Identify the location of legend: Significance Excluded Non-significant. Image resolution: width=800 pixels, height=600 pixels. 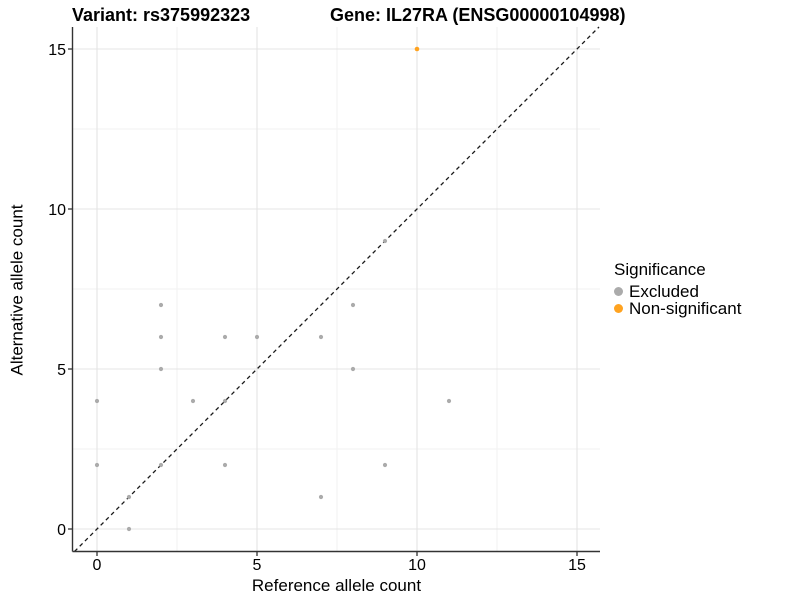
(677, 288).